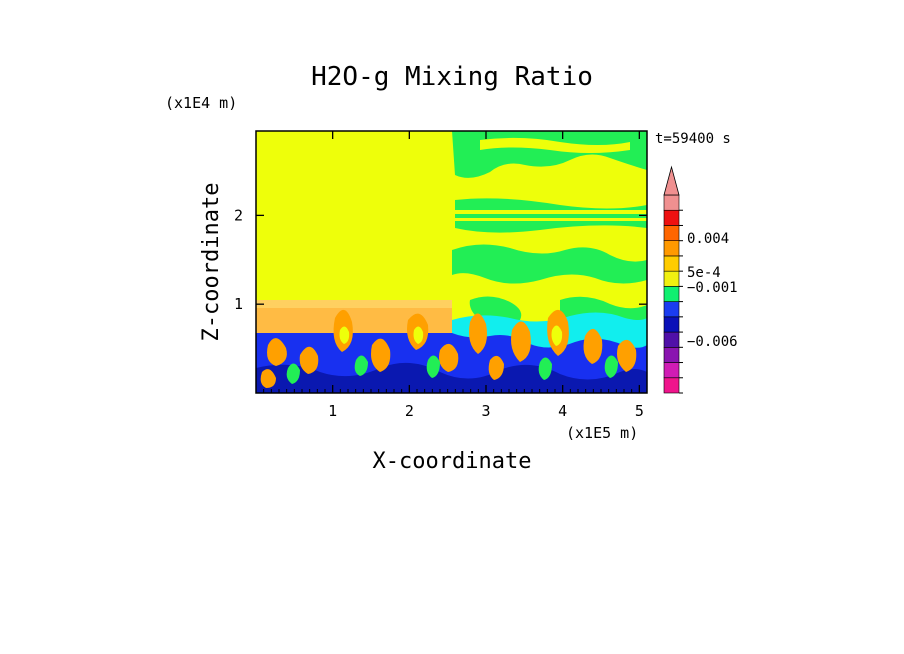 This screenshot has height=654, width=904. Describe the element at coordinates (451, 335) in the screenshot. I see `field-yellow-plumes` at that location.